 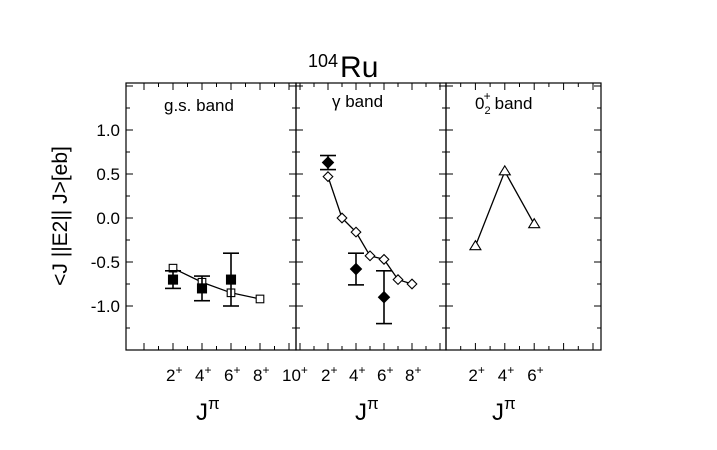 I want to click on panel-frame-gamma, so click(x=371, y=216).